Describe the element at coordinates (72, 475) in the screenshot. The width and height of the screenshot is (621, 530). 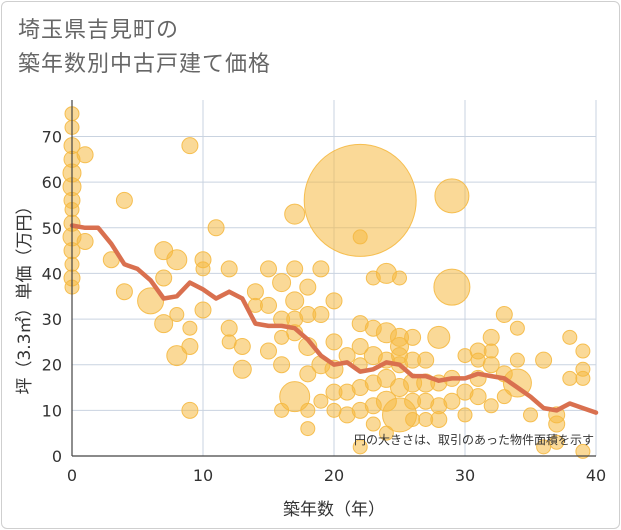
I see `x-tick-label: 0` at that location.